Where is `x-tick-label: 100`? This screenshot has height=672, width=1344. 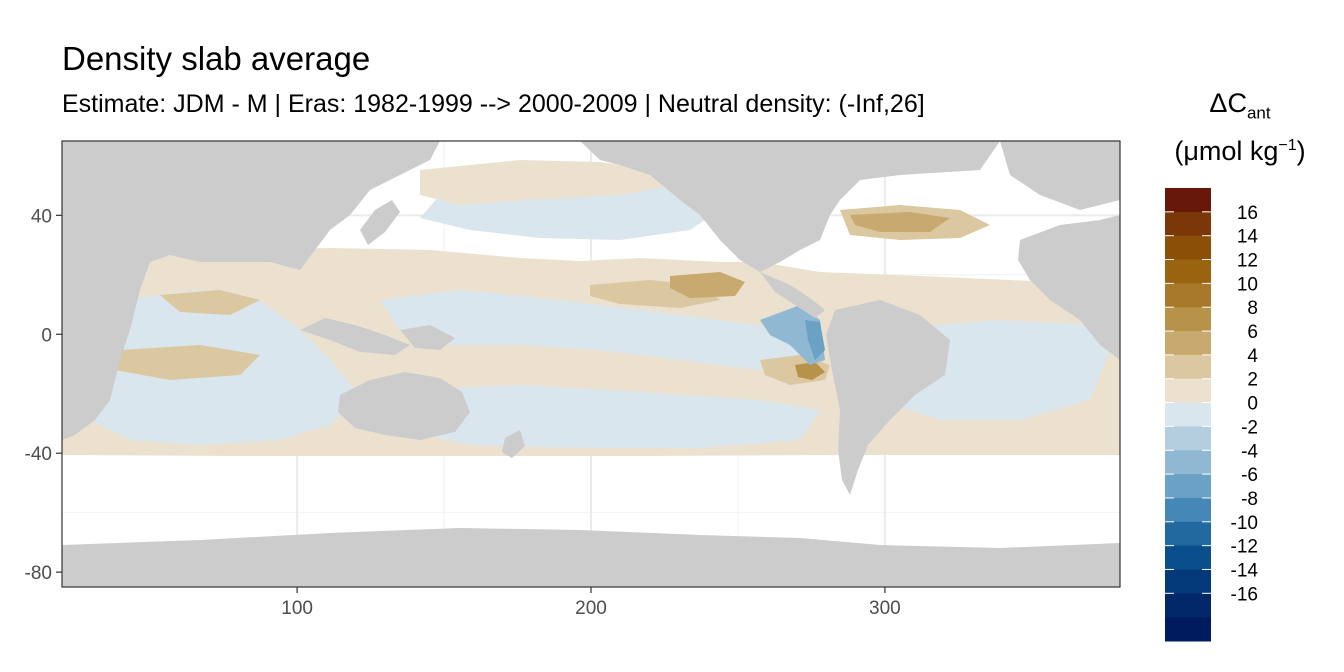
x-tick-label: 100 is located at coordinates (297, 608).